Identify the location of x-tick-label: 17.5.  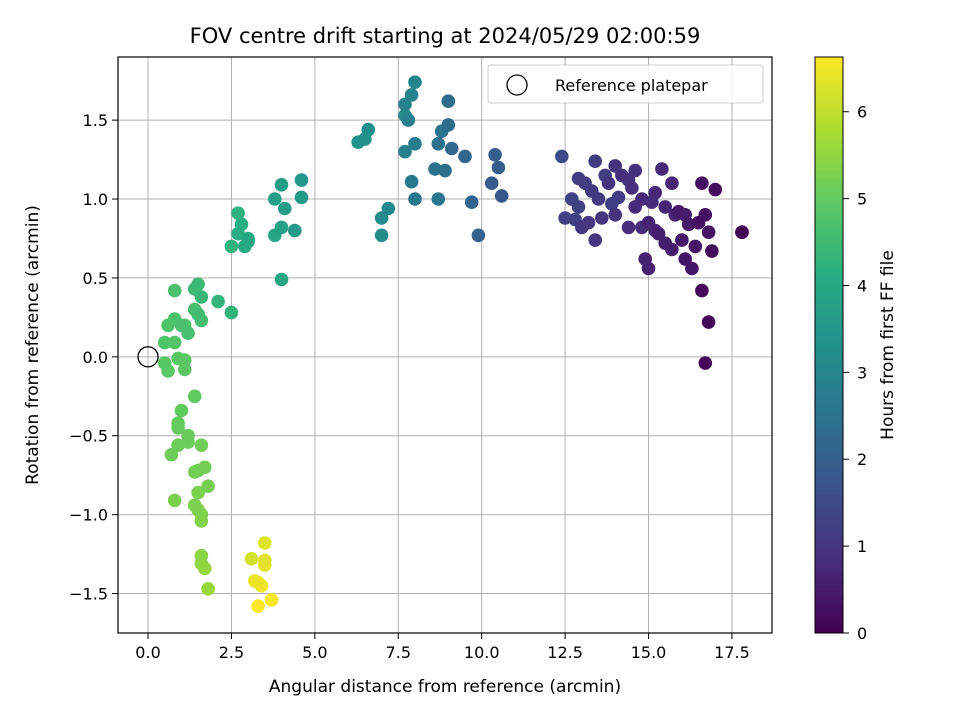
(732, 652).